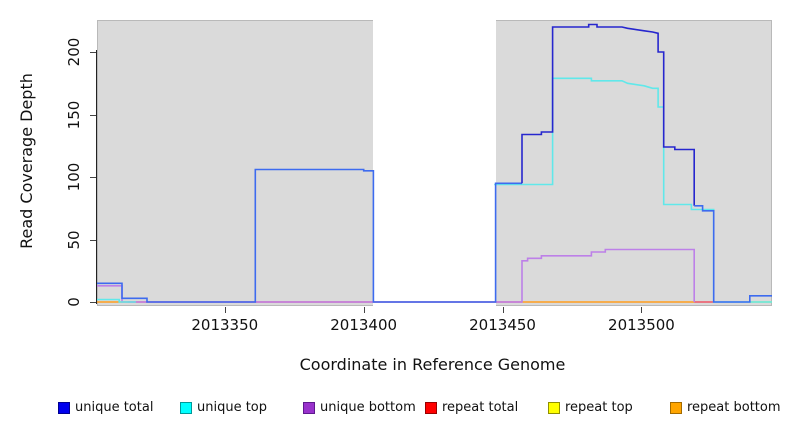 Image resolution: width=792 pixels, height=432 pixels. What do you see at coordinates (599, 407) in the screenshot?
I see `legend-label: repeat top` at bounding box center [599, 407].